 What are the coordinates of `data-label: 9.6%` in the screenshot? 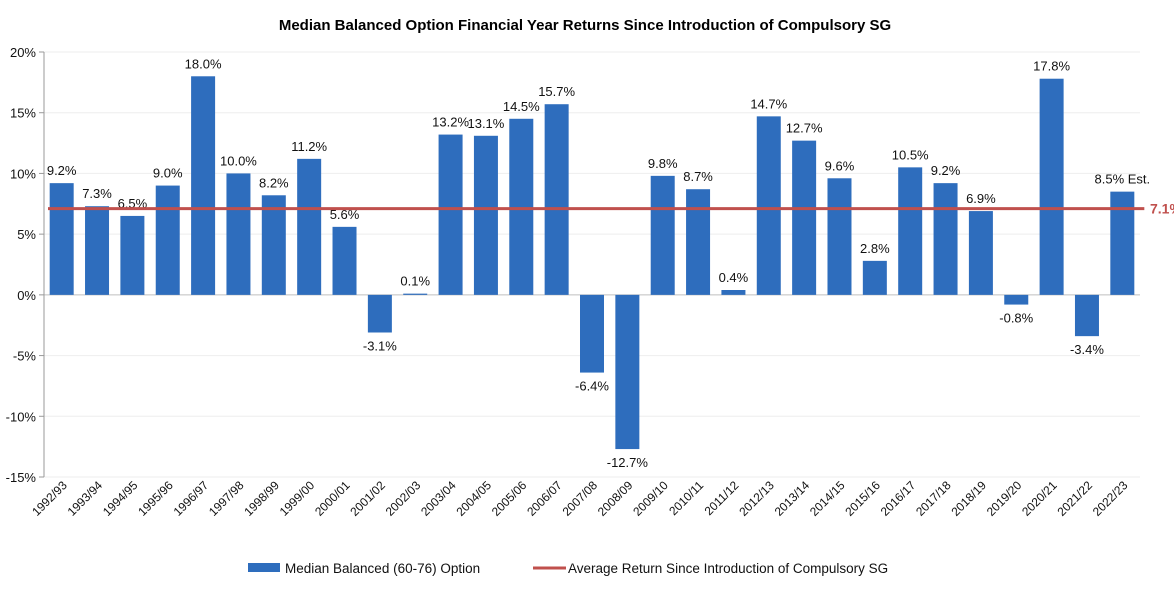 It's located at (840, 165).